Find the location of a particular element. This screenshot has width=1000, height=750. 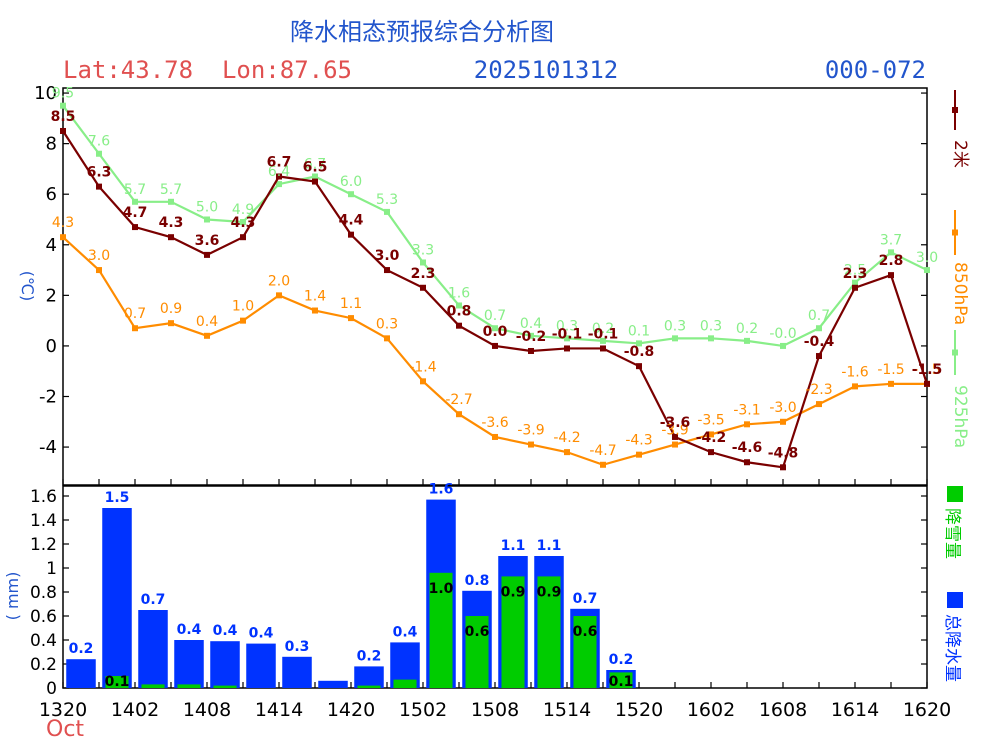

snowfall-label: 0.6 is located at coordinates (477, 632).